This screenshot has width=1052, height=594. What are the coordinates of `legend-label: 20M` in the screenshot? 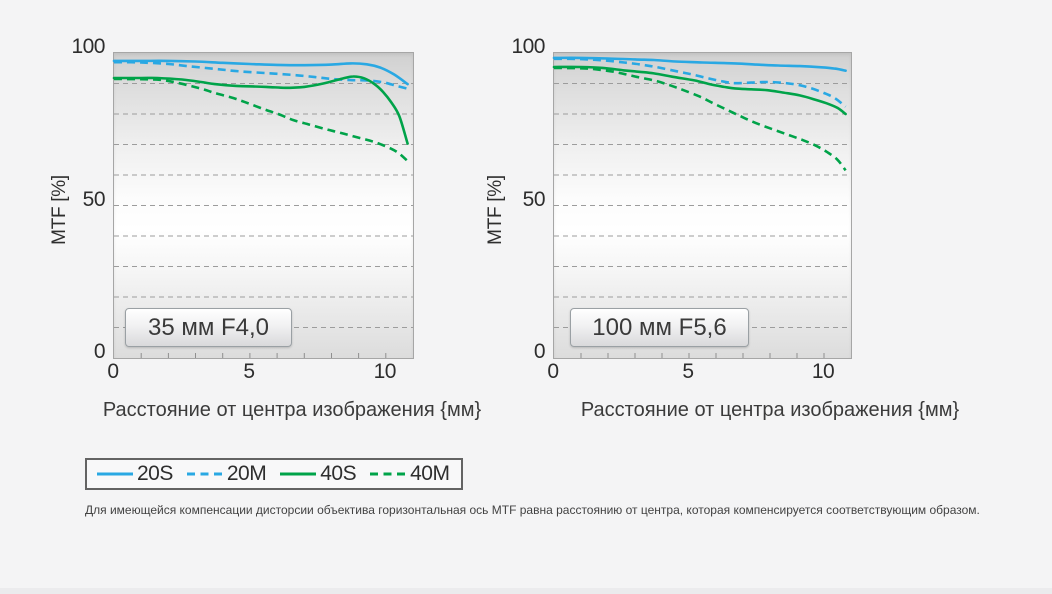 It's located at (246, 473).